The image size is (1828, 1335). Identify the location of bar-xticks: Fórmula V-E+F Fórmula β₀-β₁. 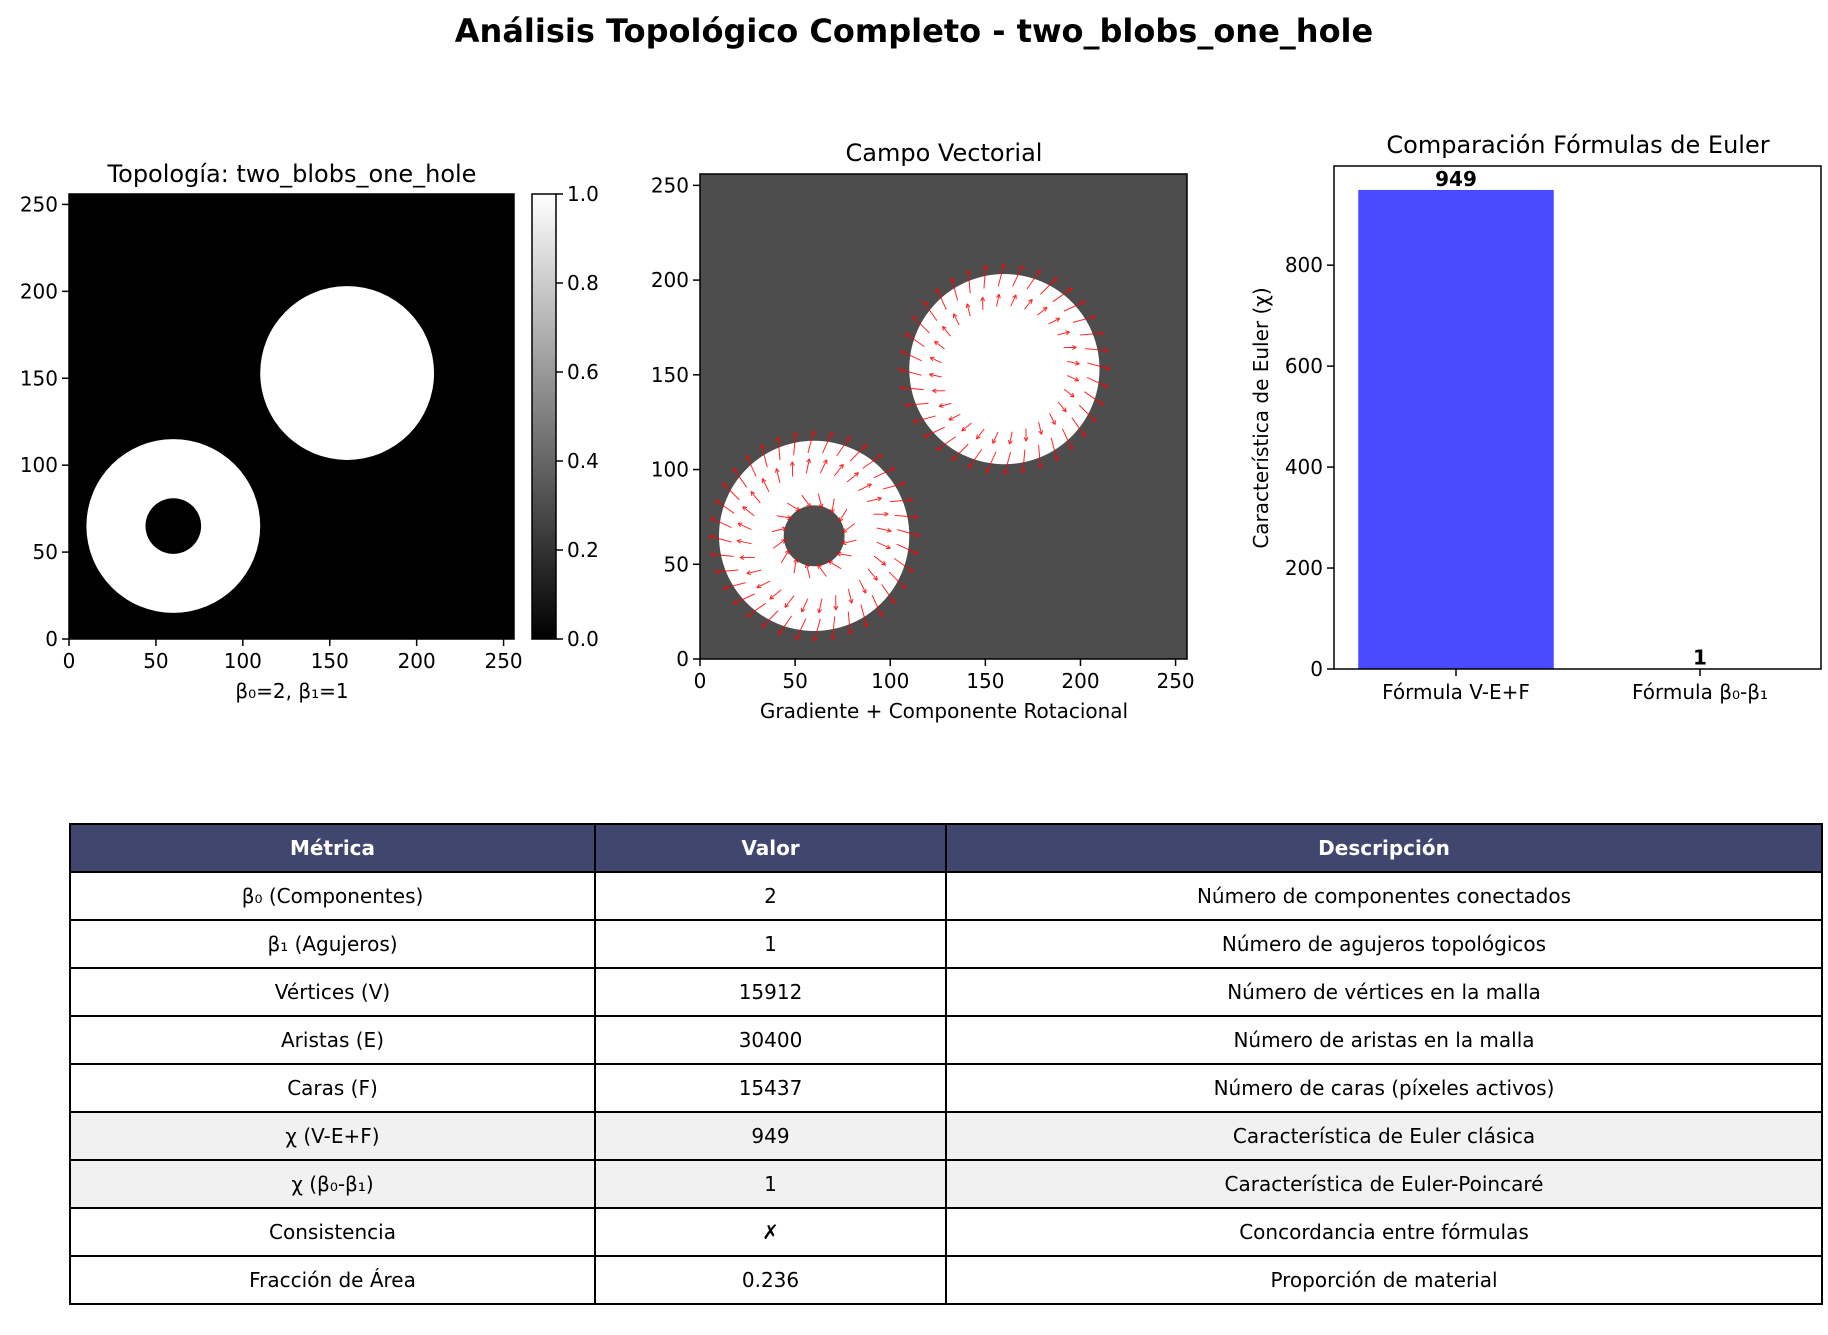
(1575, 686).